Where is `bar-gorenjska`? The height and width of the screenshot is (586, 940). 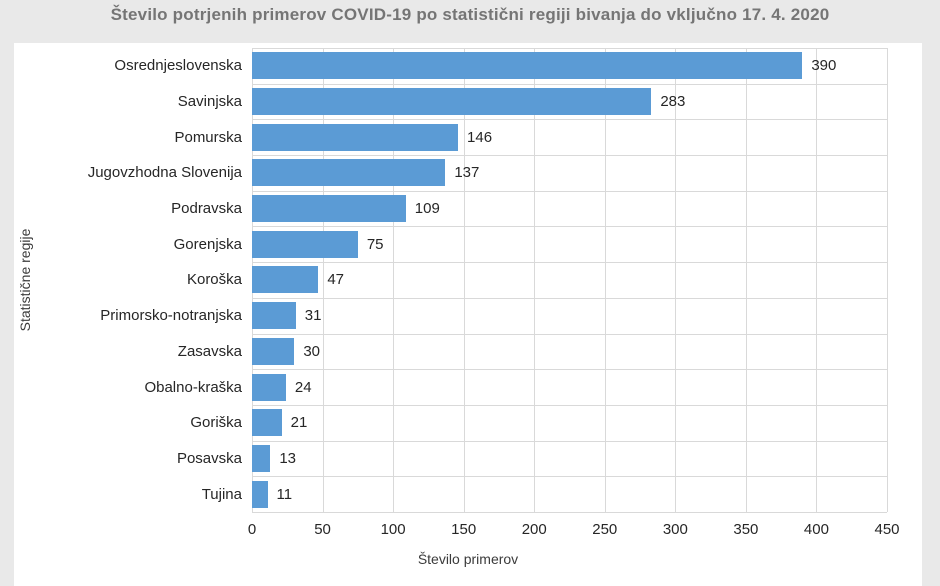
bar-gorenjska is located at coordinates (305, 244).